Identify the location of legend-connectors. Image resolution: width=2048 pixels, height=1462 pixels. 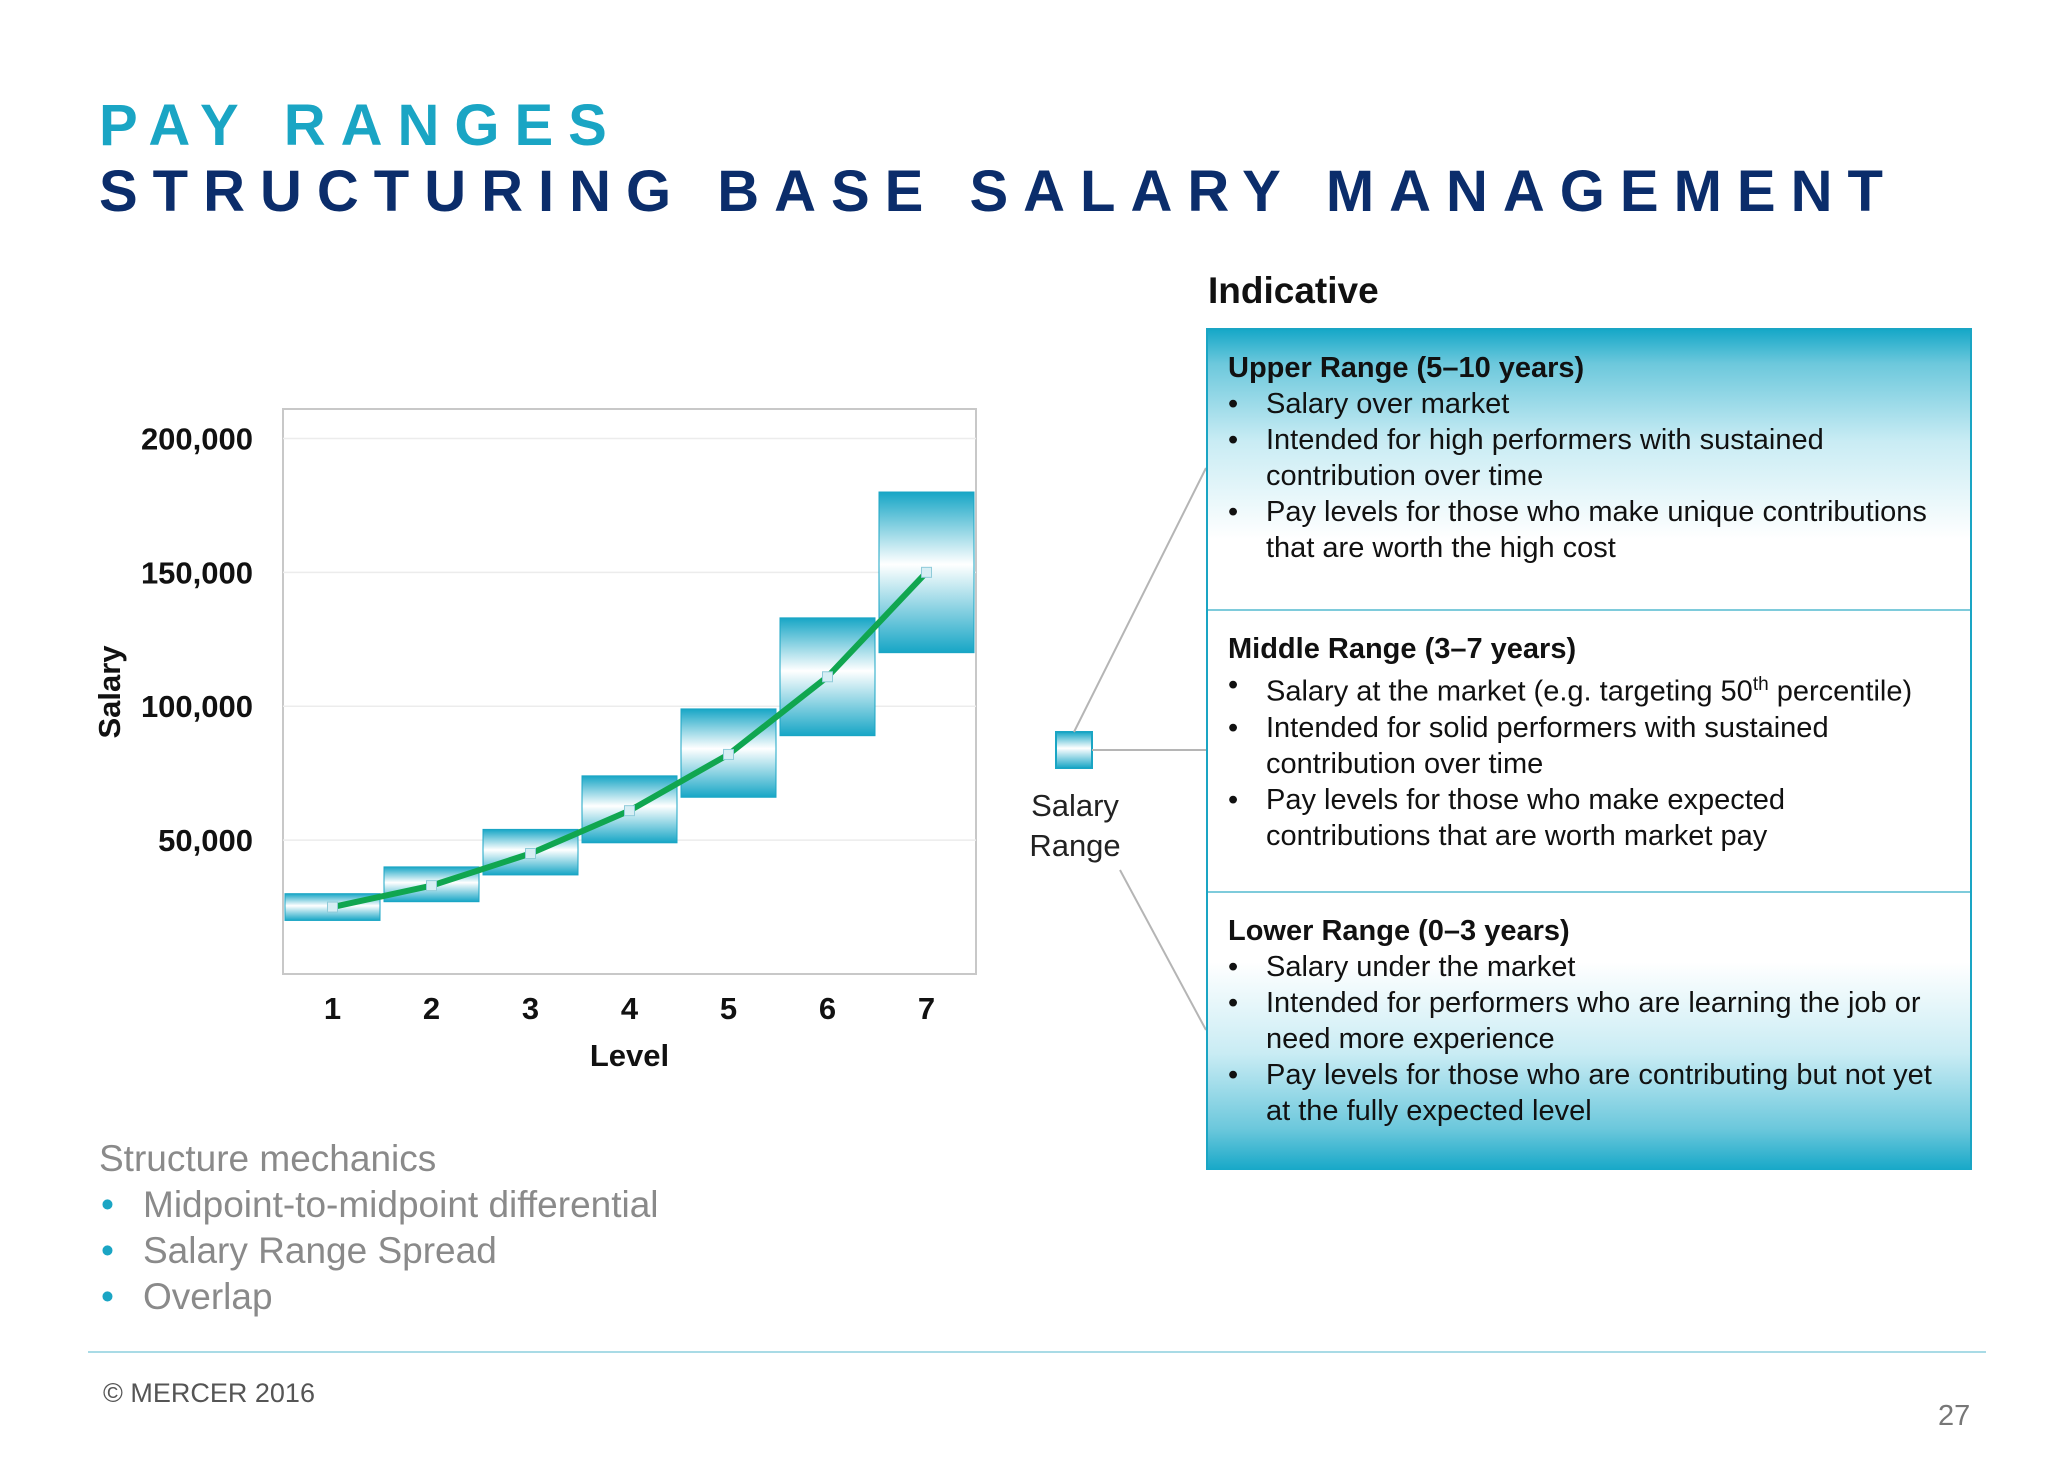
(1131, 749).